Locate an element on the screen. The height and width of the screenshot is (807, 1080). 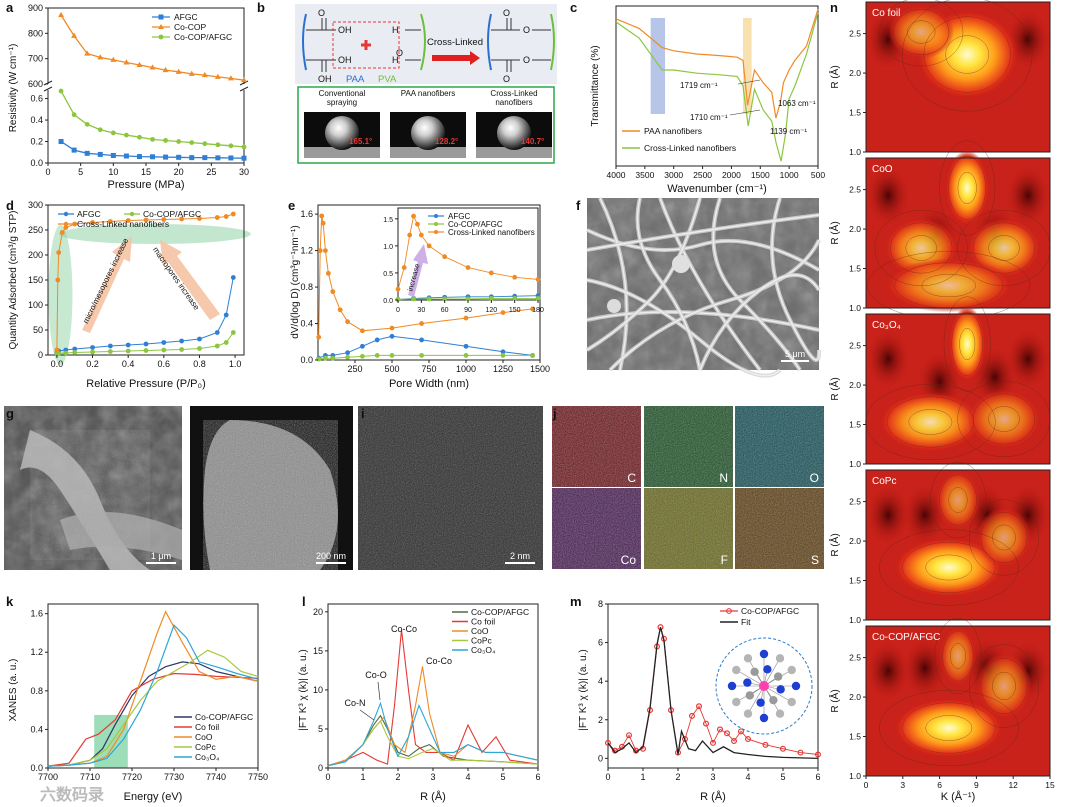
x-axis-label: Energy (eV) is located at coordinates (153, 797).